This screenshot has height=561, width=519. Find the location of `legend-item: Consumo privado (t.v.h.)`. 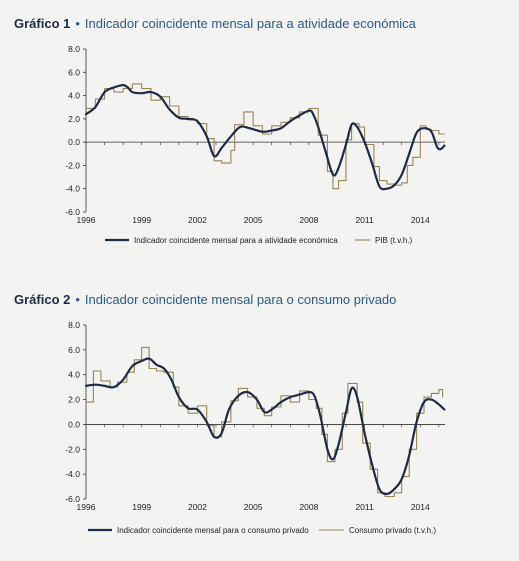

legend-item: Consumo privado (t.v.h.) is located at coordinates (377, 530).